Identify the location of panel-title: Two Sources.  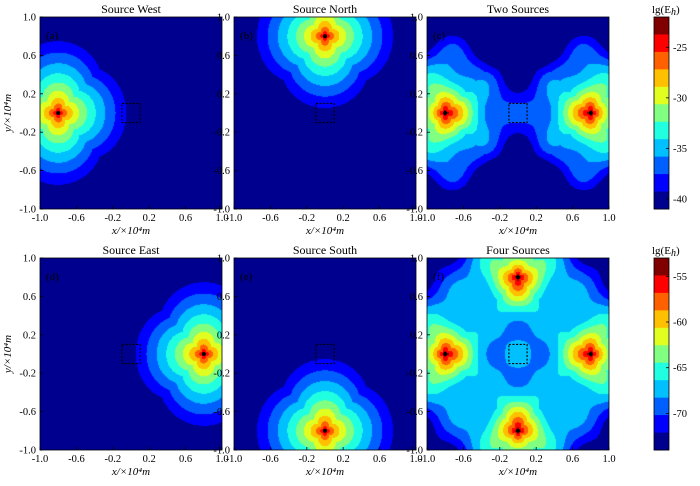
(518, 9).